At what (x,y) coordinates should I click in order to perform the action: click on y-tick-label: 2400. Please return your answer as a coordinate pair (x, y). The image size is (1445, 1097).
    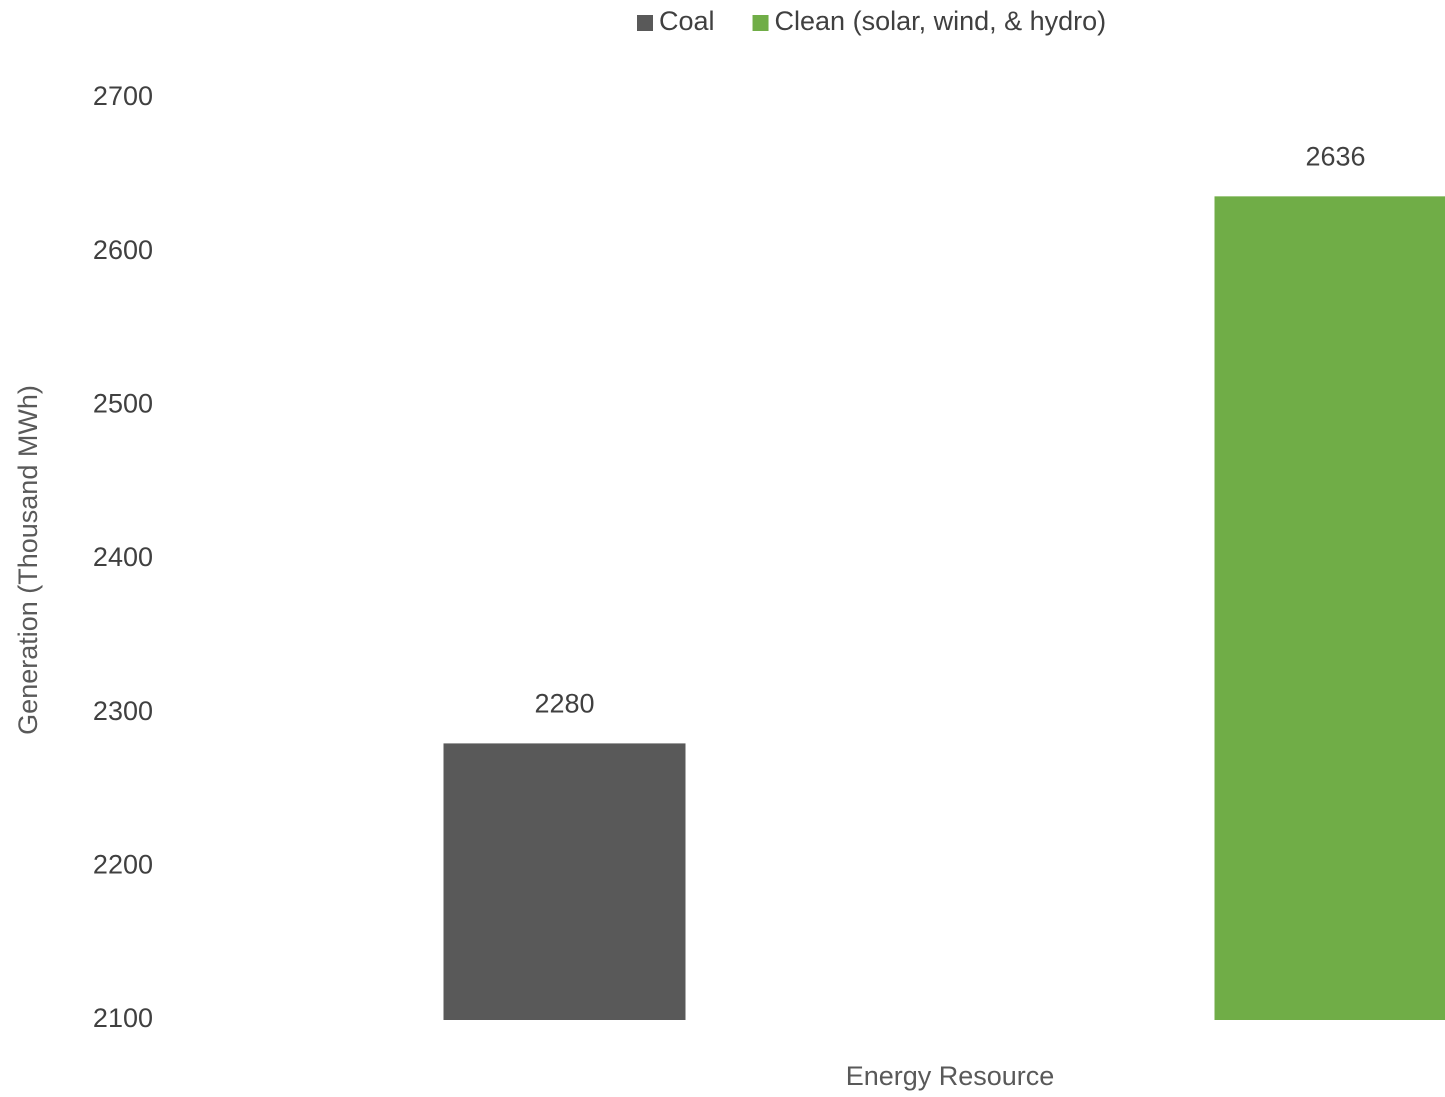
    Looking at the image, I should click on (123, 557).